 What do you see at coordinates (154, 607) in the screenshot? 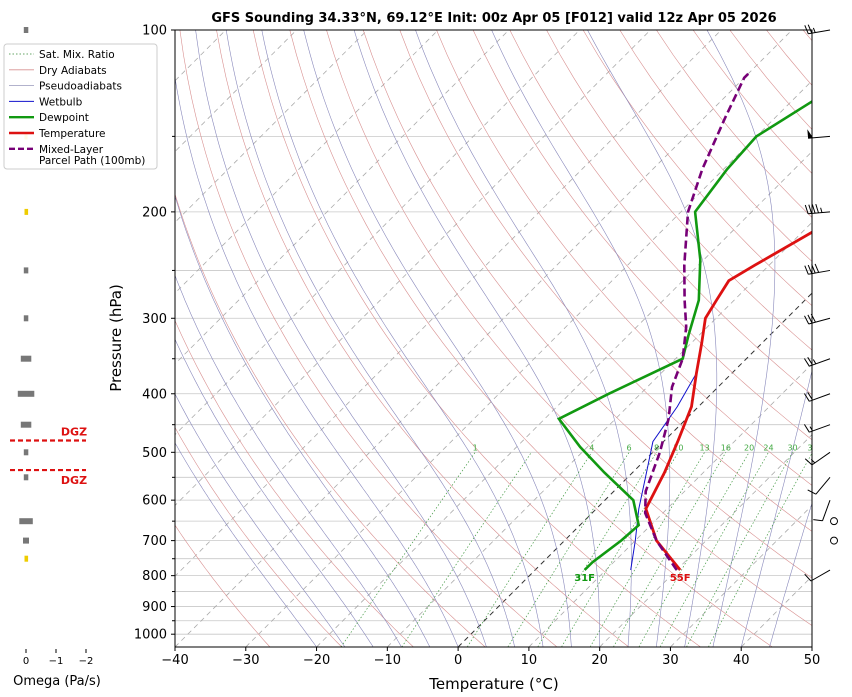
I see `y-tick-label: 900` at bounding box center [154, 607].